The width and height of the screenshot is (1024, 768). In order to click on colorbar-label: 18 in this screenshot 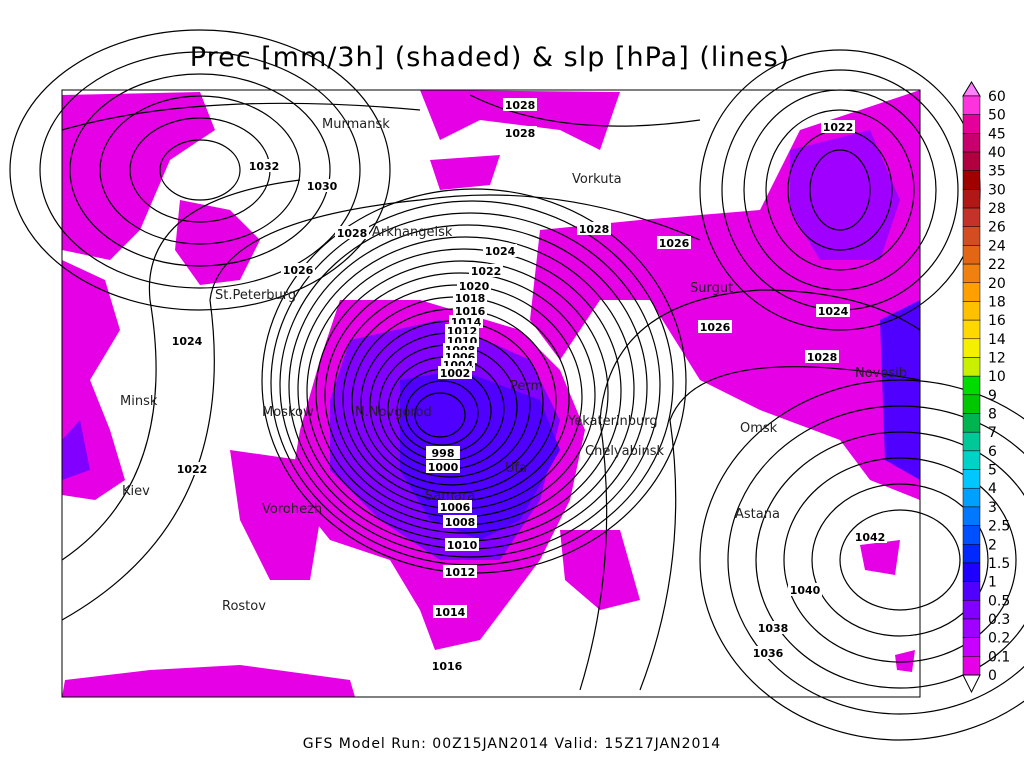, I will do `click(997, 302)`.